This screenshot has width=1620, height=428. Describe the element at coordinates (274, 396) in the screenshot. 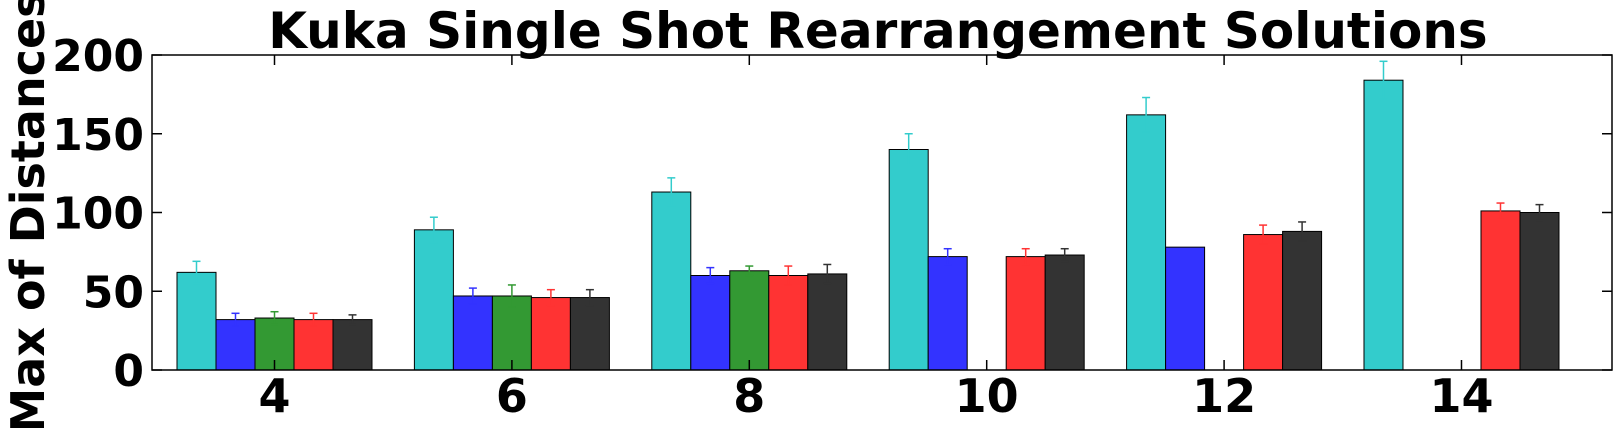

I see `x-tick-label: 4` at that location.